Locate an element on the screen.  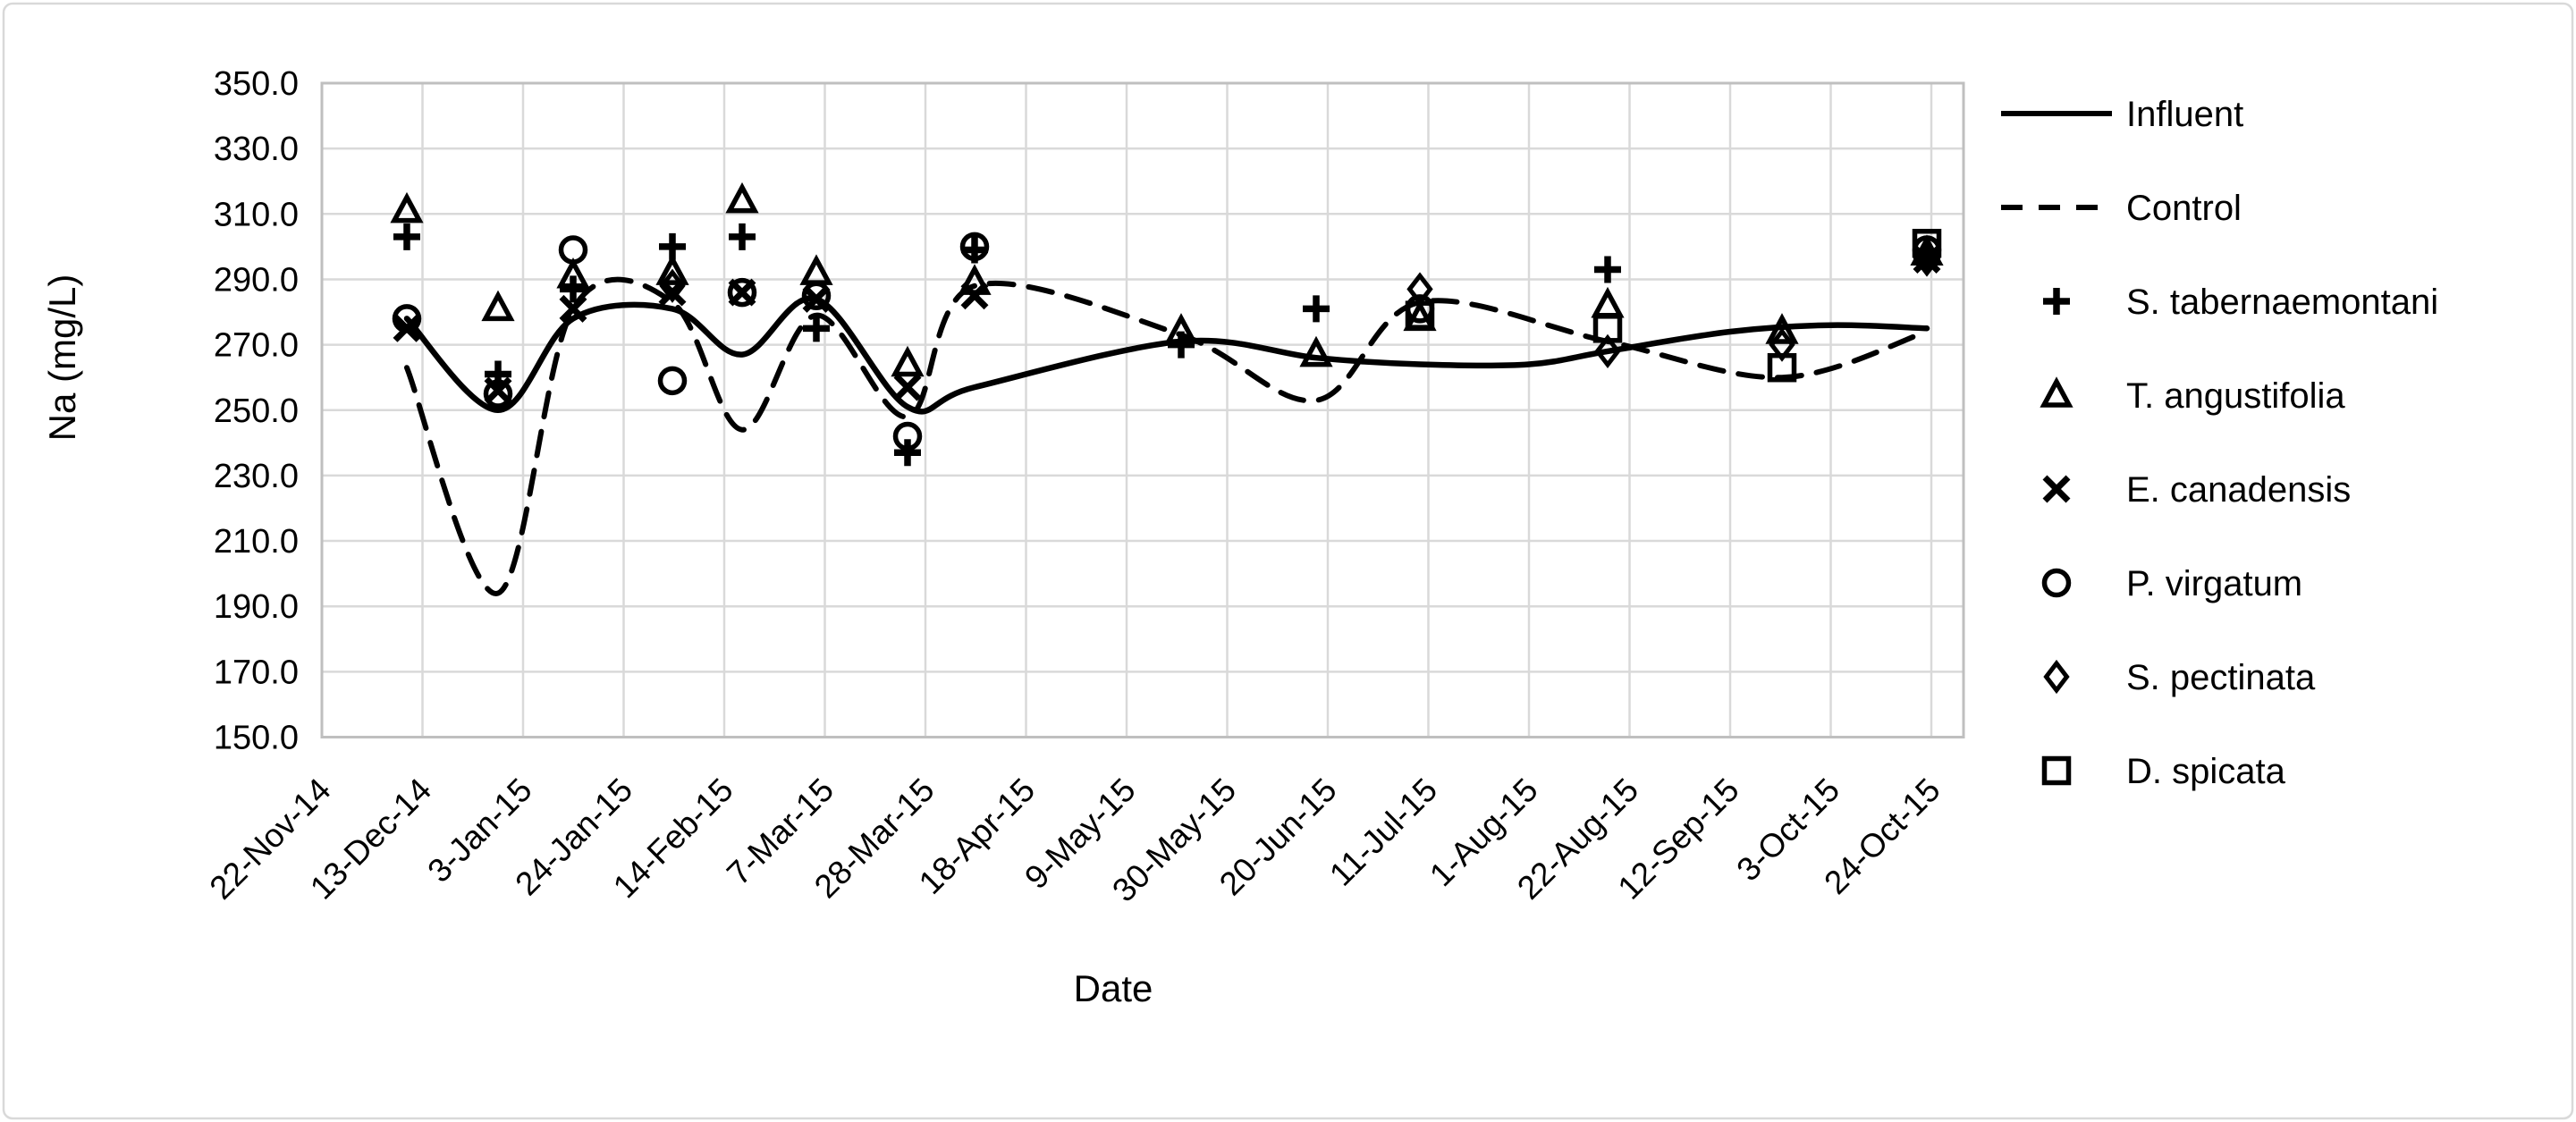
series-d-spicata is located at coordinates (1673, 306).